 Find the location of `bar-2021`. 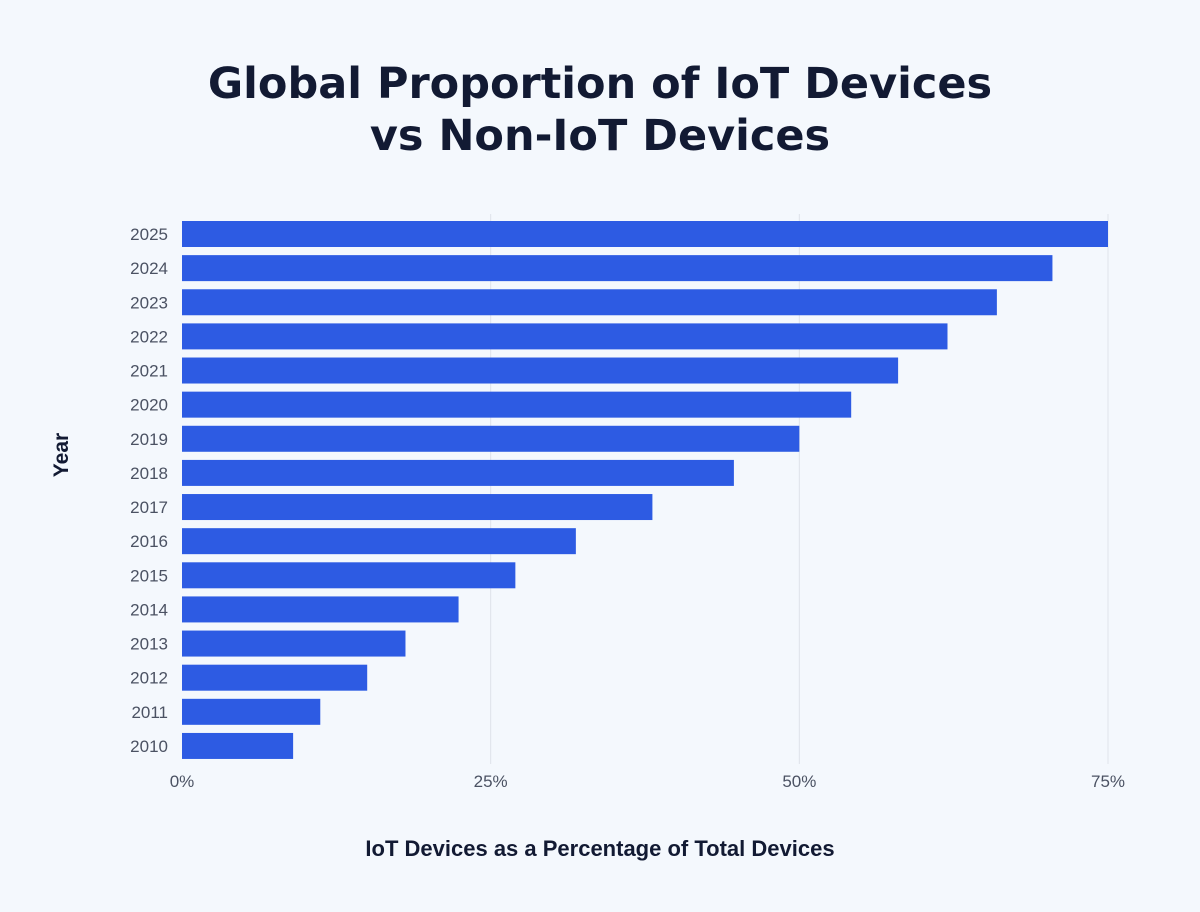

bar-2021 is located at coordinates (540, 370).